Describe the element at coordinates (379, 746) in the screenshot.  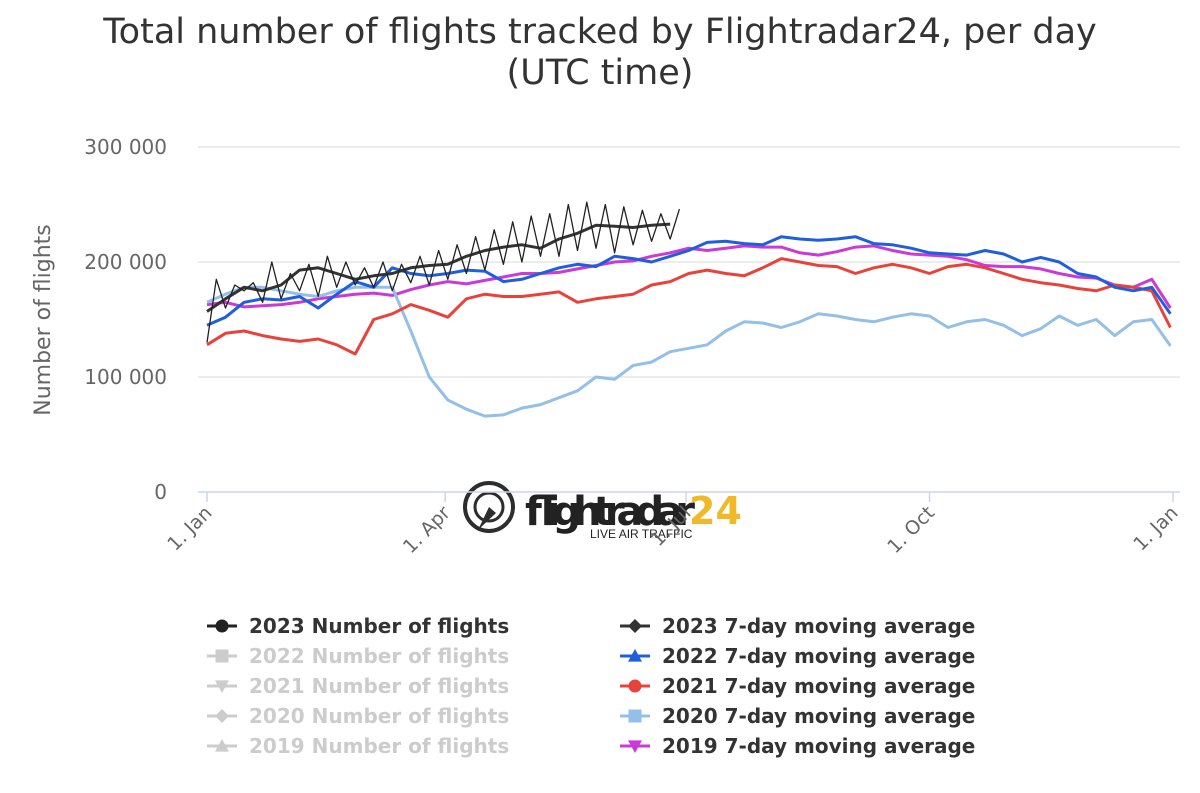
I see `legend-label: 2019 Number of flights` at that location.